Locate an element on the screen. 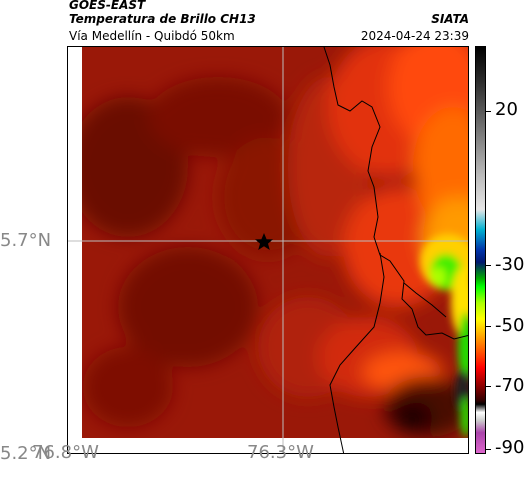  colorbar-label-minus50: -50 is located at coordinates (510, 325).